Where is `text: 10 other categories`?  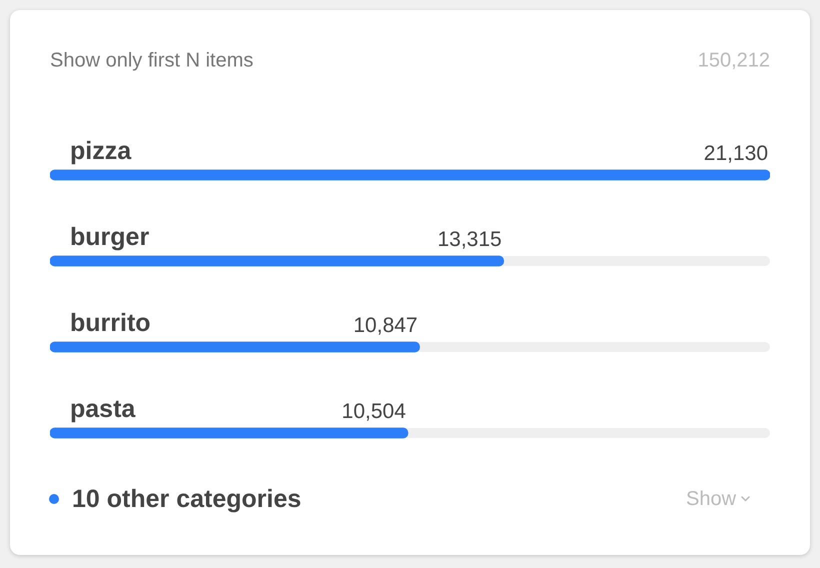
text: 10 other categories is located at coordinates (187, 499).